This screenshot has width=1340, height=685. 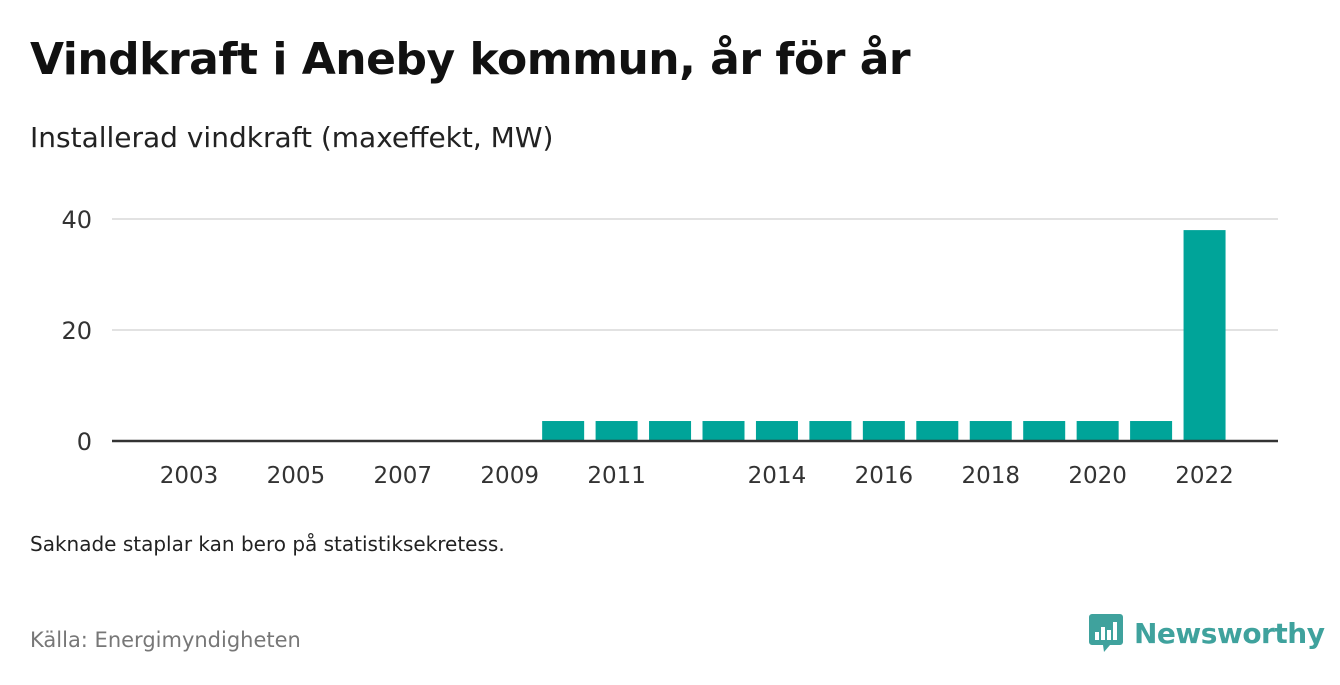 I want to click on x-tick-label: 2022, so click(x=1204, y=476).